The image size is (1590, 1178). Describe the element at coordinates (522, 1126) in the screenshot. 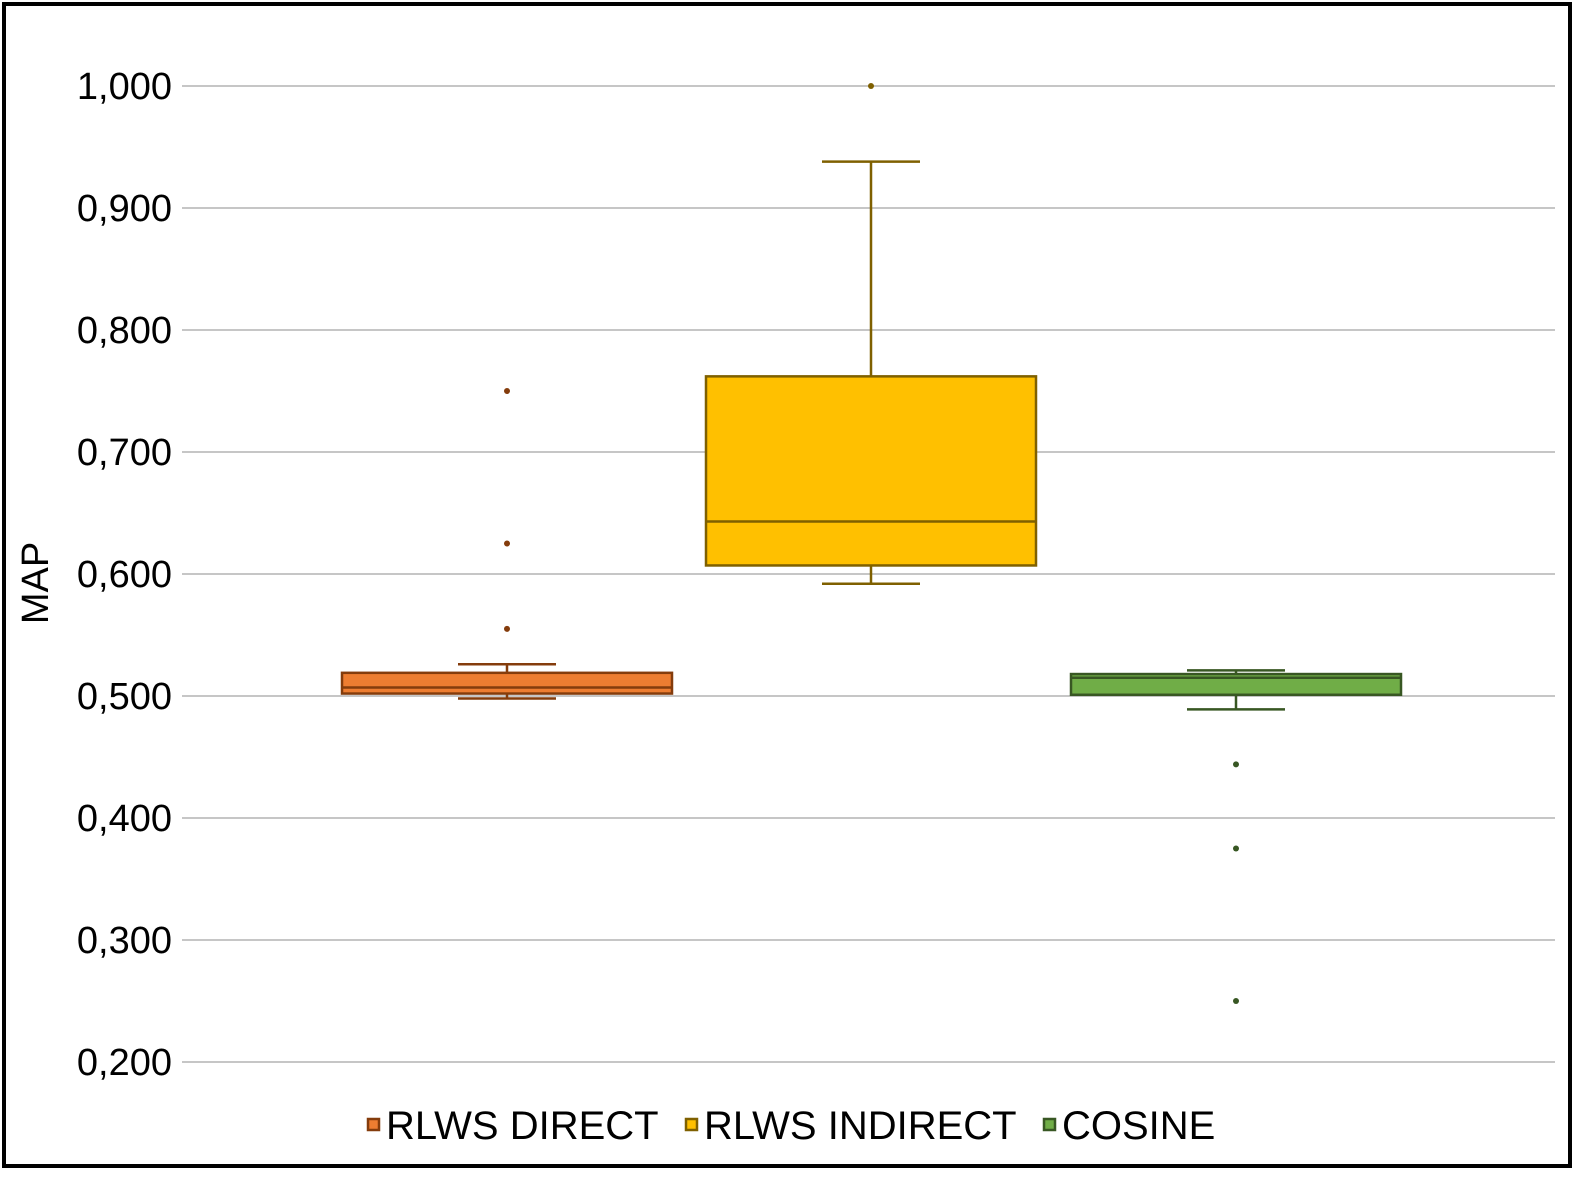

I see `legend-label: RLWS DIRECT` at that location.